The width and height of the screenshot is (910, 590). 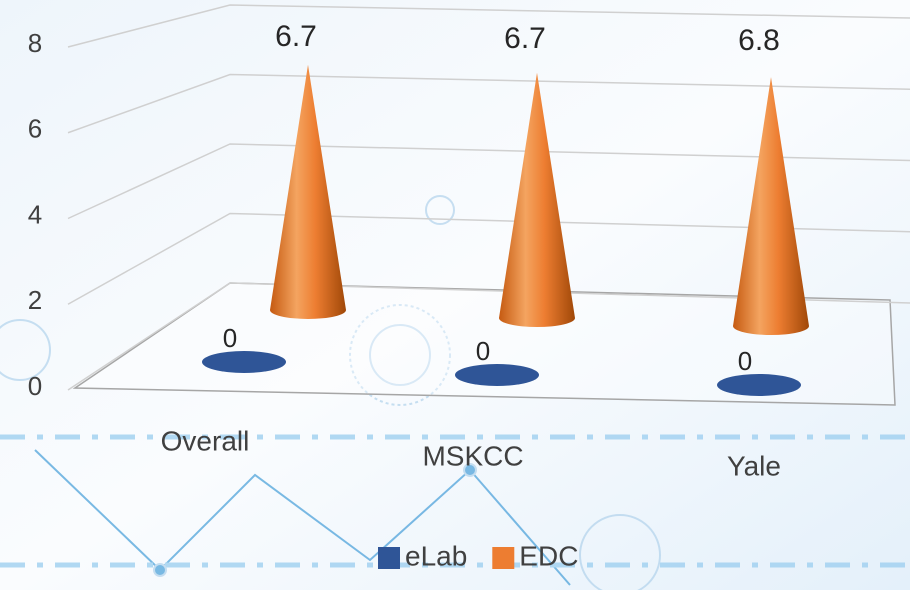 What do you see at coordinates (35, 43) in the screenshot?
I see `y-tick-label: 8` at bounding box center [35, 43].